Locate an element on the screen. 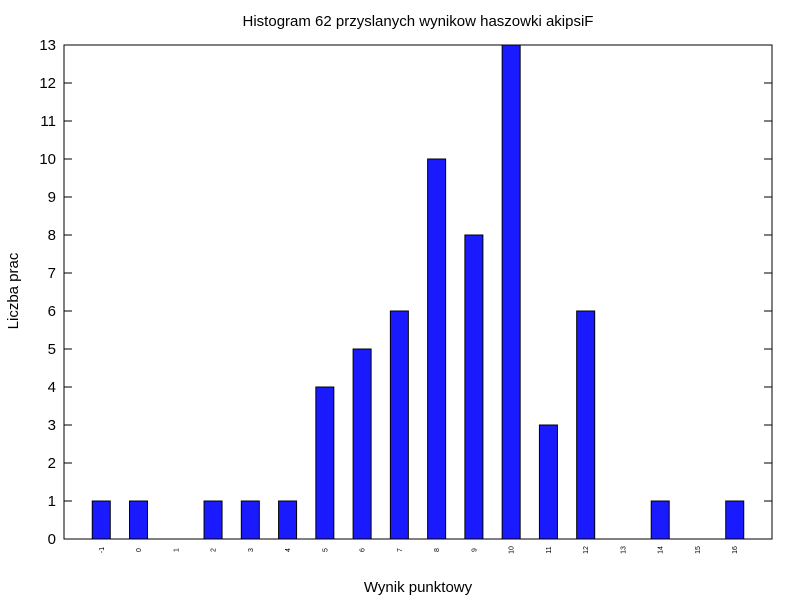  y-tick-label: 5 is located at coordinates (52, 349).